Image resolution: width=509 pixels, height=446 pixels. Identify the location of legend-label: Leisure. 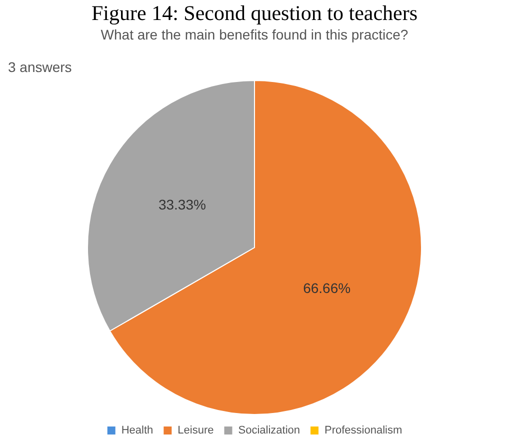
(196, 430).